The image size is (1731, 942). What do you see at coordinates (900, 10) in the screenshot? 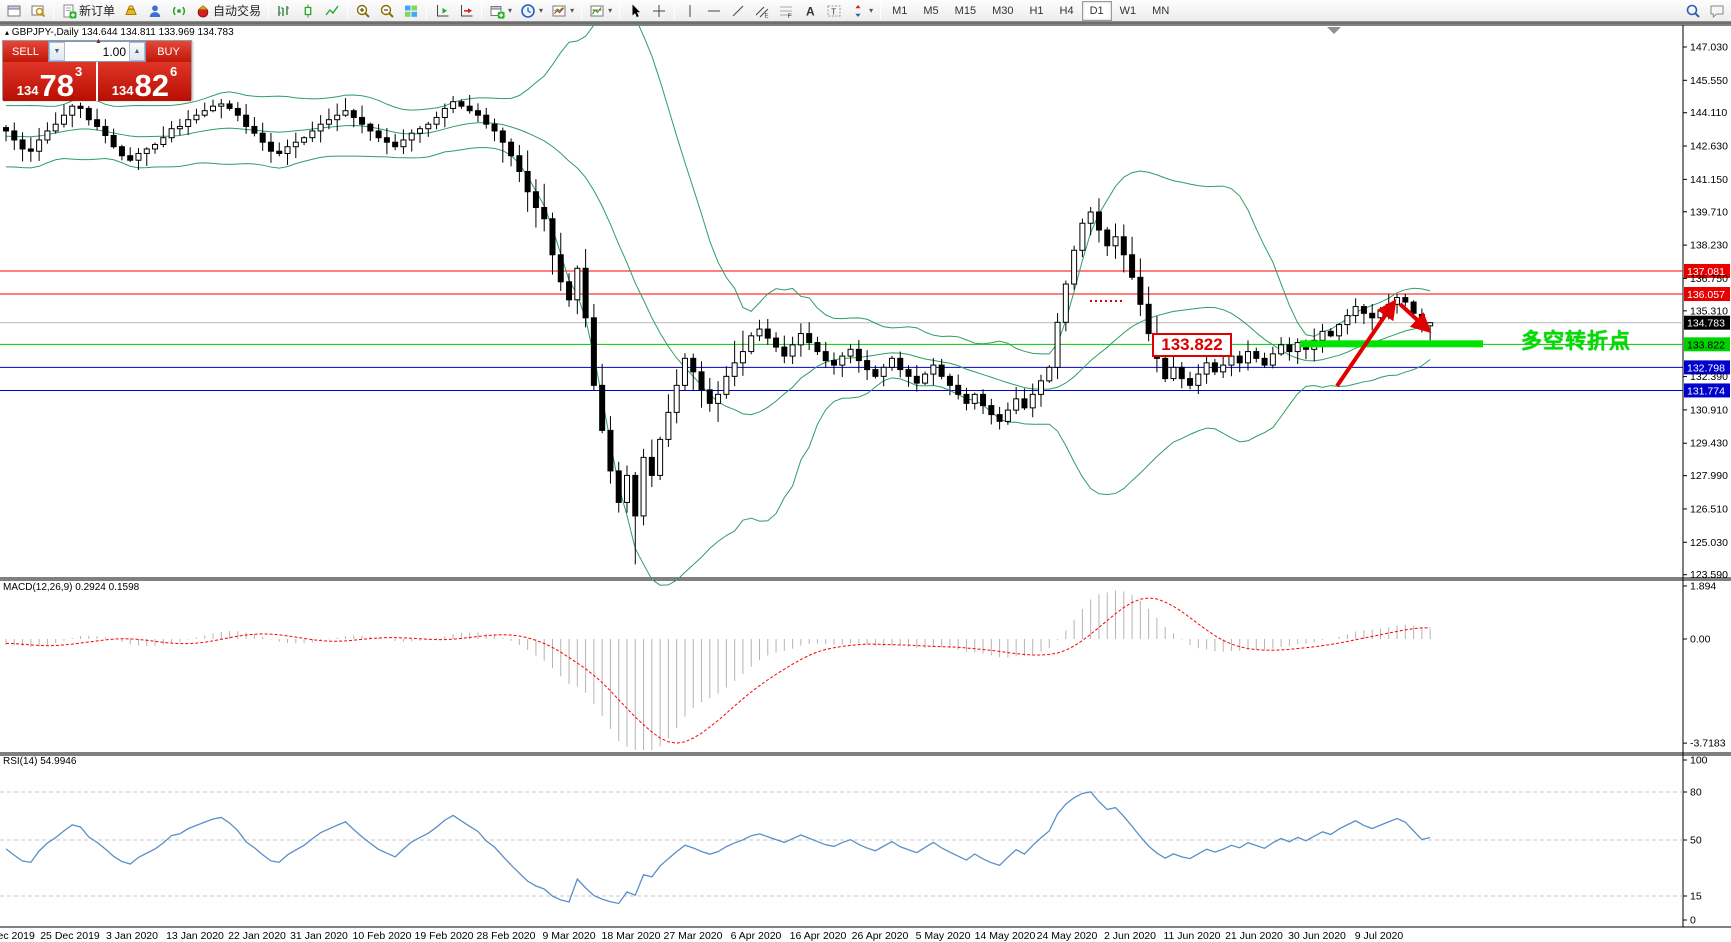
I see `timeframe-m1: M1` at bounding box center [900, 10].